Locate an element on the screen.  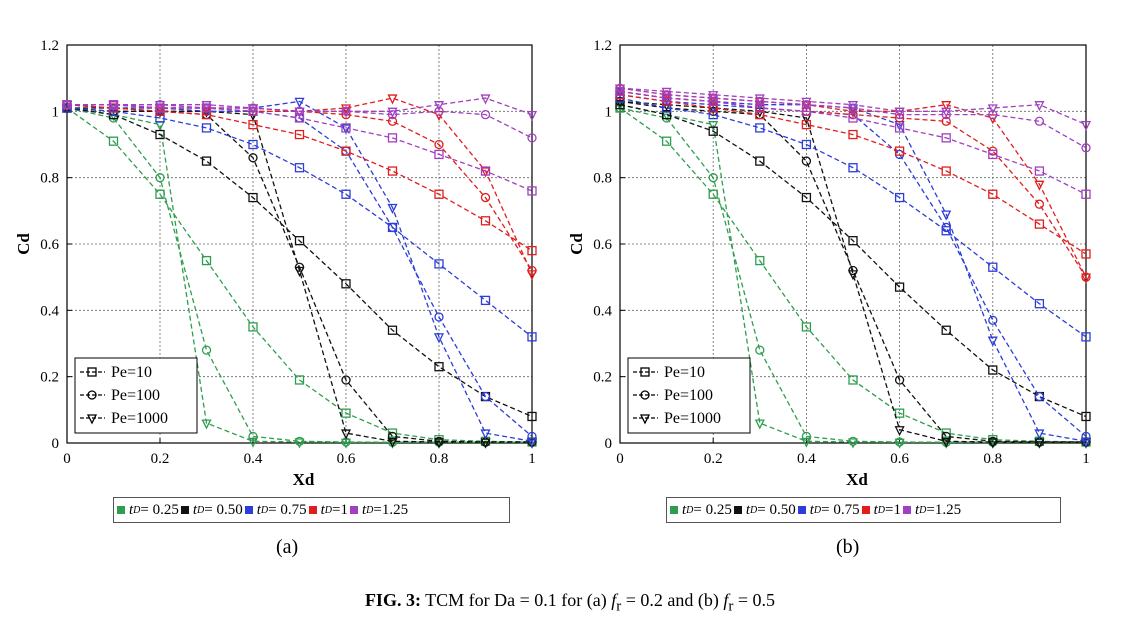
y-tick-label: 0.6 is located at coordinates (602, 245).